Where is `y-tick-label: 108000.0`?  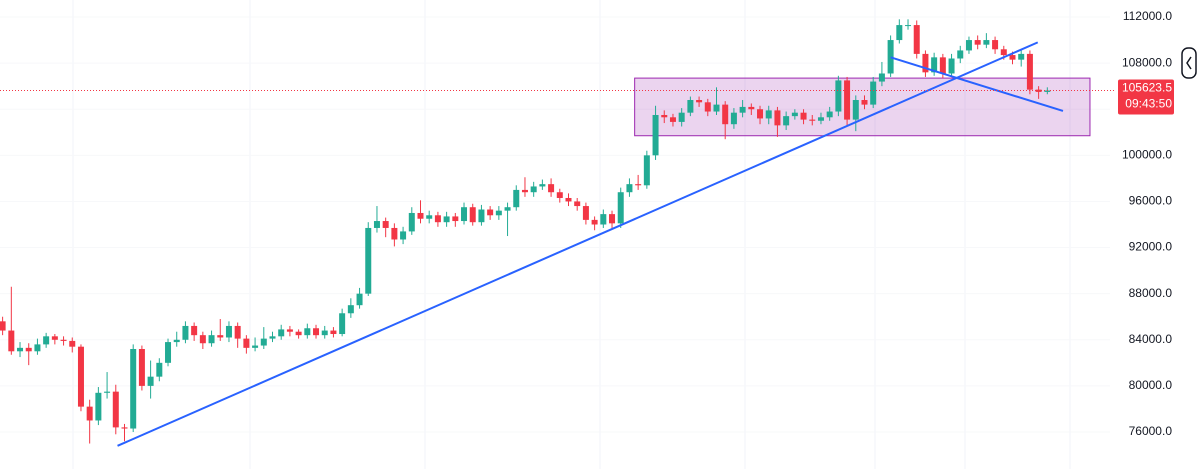 y-tick-label: 108000.0 is located at coordinates (1147, 62).